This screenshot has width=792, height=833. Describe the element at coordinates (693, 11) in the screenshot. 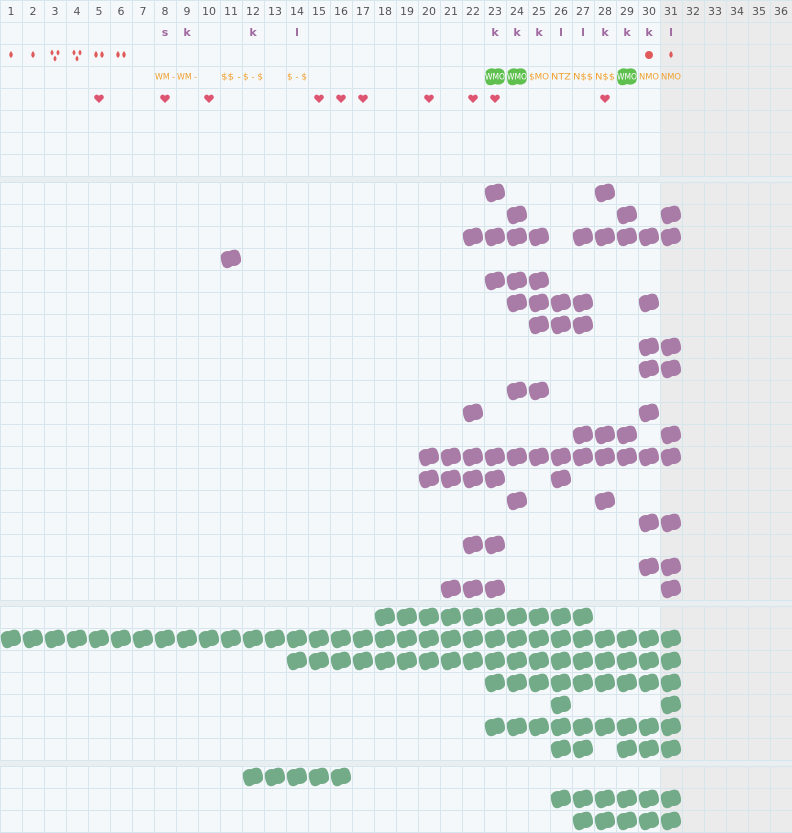

I see `day-number: 32` at that location.